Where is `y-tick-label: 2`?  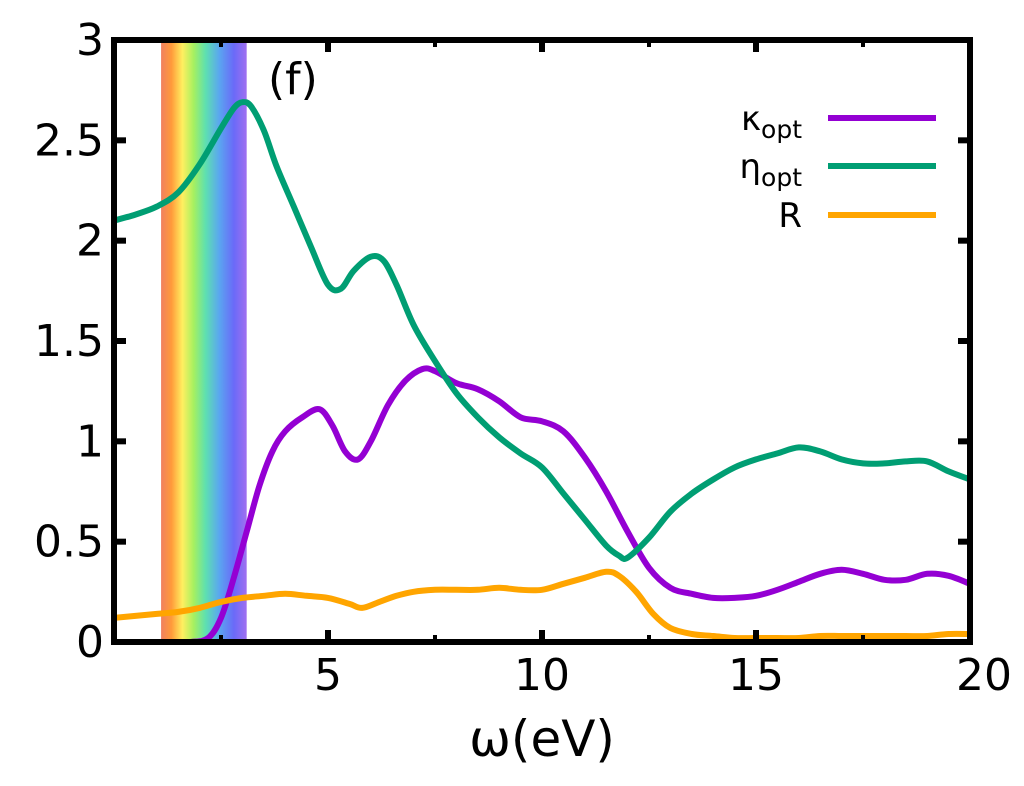
y-tick-label: 2 is located at coordinates (90, 241).